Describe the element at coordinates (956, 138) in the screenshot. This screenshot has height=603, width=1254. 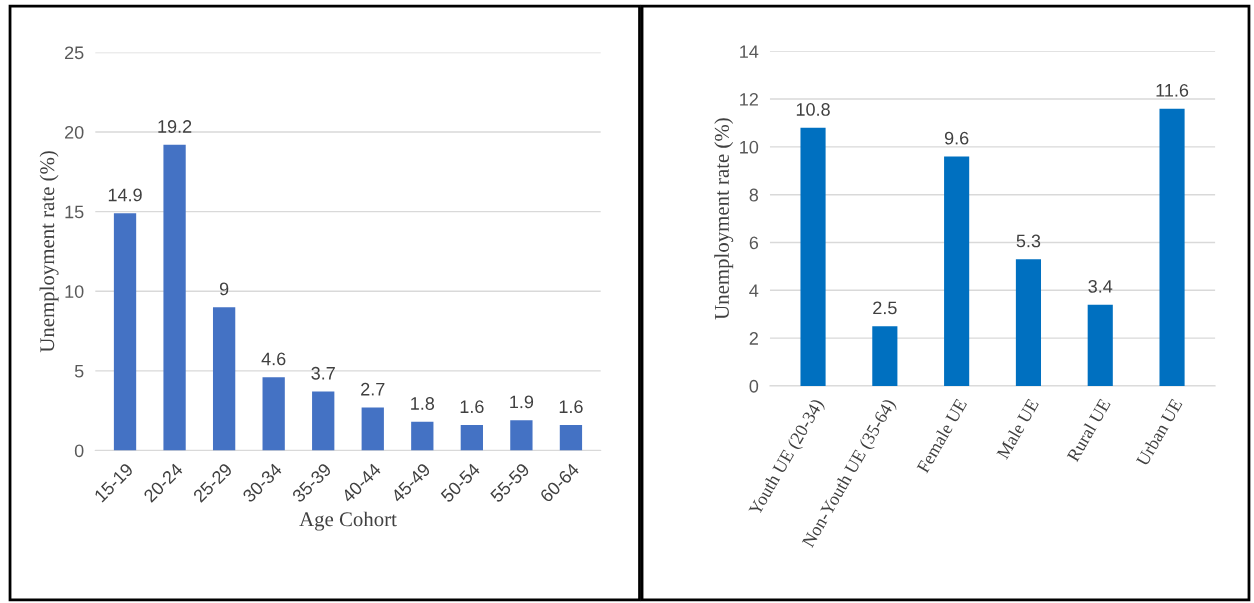
I see `data-label: 9.6` at that location.